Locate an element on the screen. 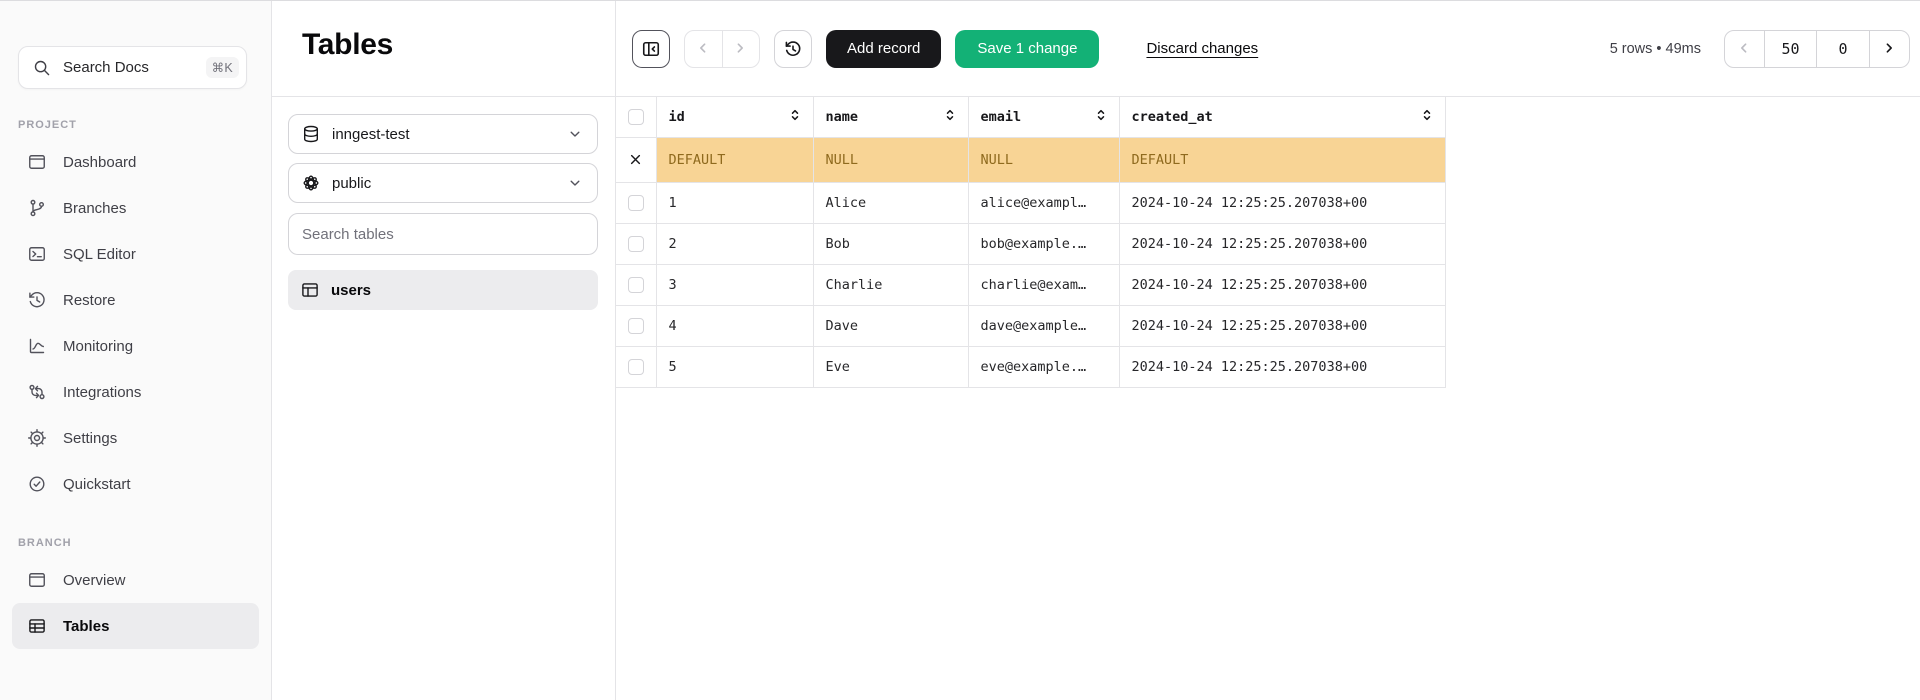 Image resolution: width=1920 pixels, height=700 pixels. sidebar-item-label: Branches is located at coordinates (95, 208).